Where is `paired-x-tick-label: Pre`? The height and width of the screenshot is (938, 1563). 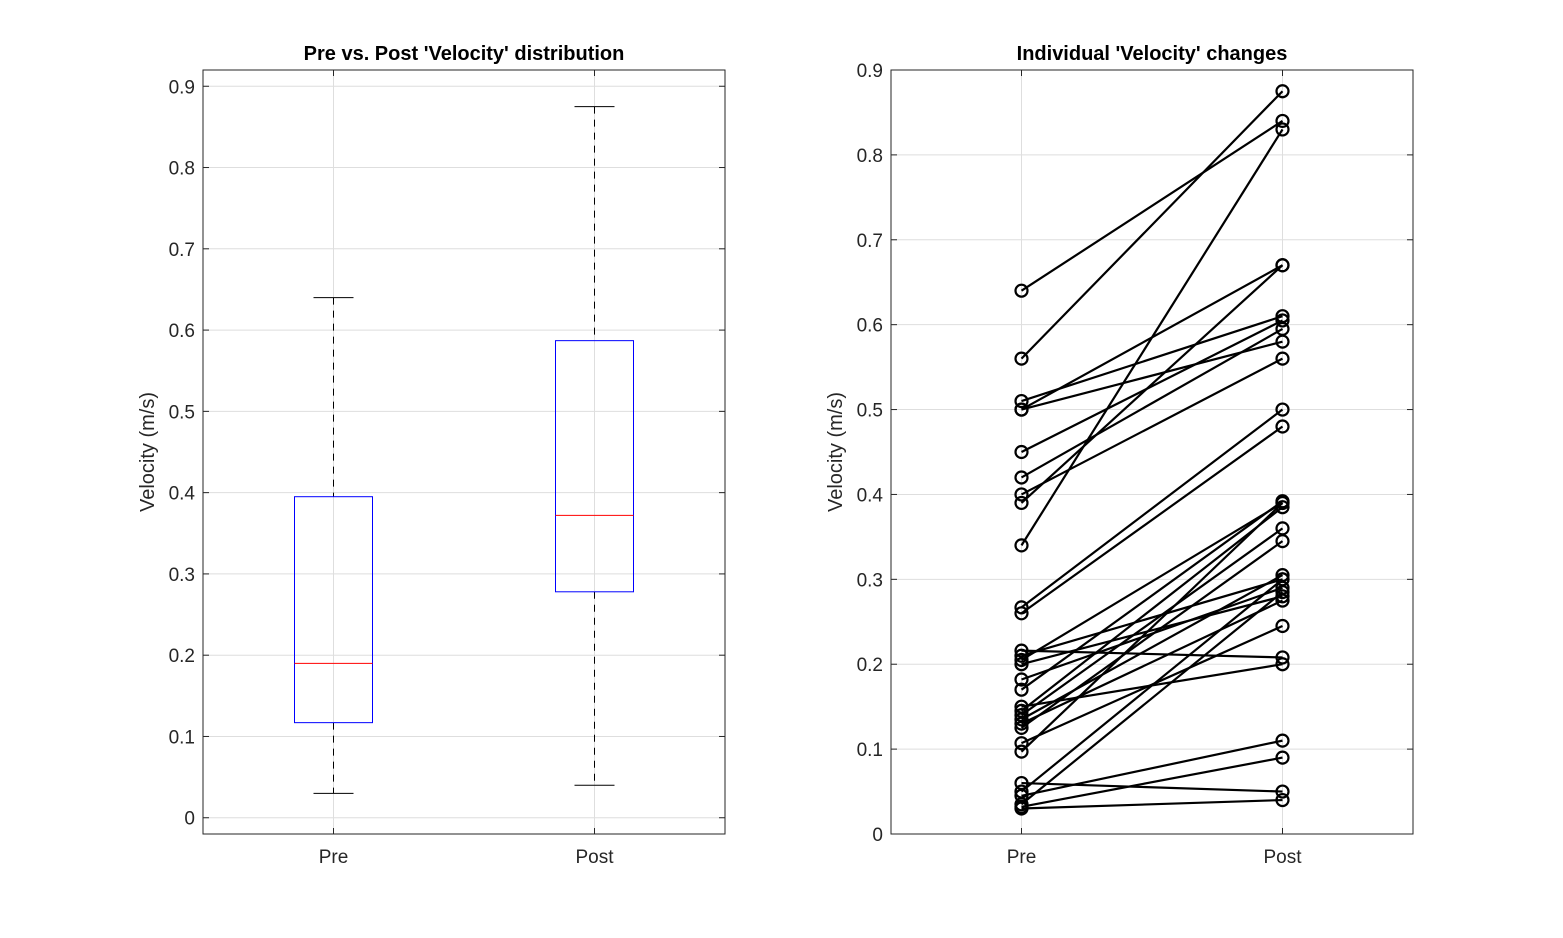
paired-x-tick-label: Pre is located at coordinates (1022, 857).